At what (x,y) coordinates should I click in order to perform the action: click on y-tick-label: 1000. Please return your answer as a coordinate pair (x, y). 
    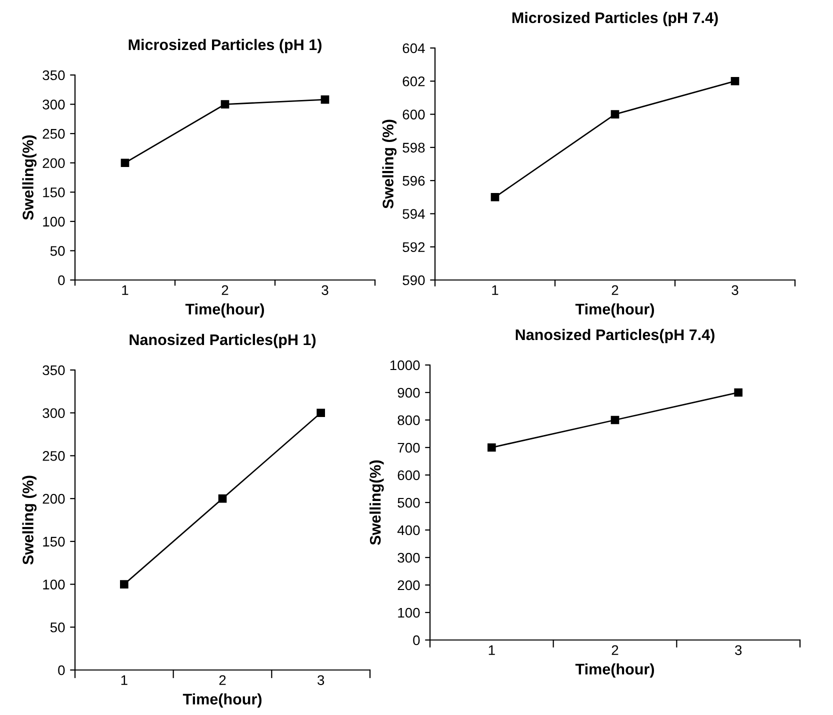
    Looking at the image, I should click on (405, 365).